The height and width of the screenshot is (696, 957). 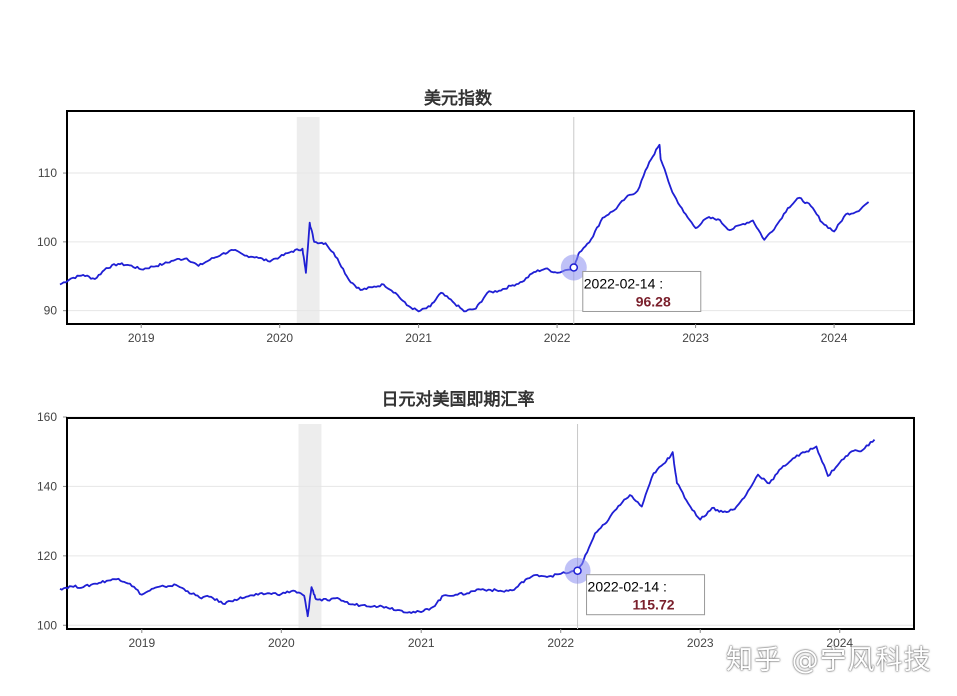 What do you see at coordinates (47, 556) in the screenshot?
I see `y-tick-label: 120` at bounding box center [47, 556].